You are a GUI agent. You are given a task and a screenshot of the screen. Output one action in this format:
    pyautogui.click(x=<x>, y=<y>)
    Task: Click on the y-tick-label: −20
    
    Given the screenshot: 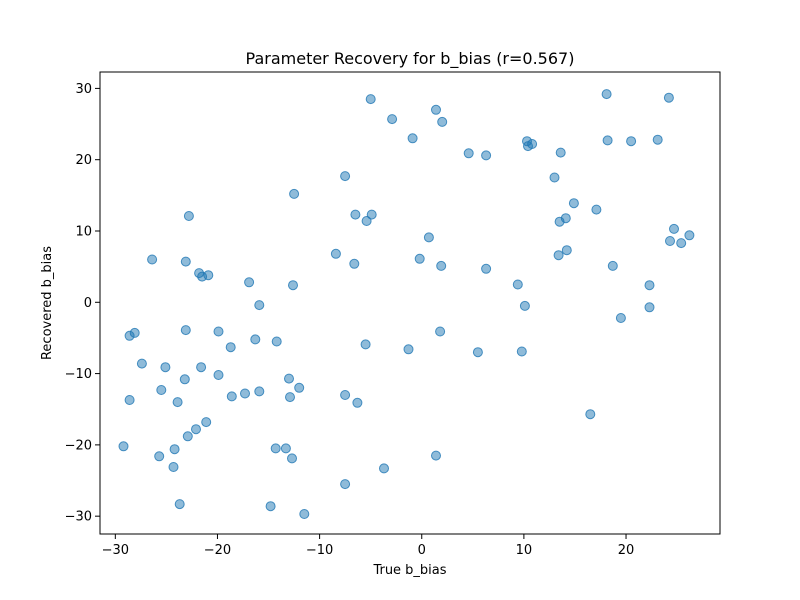 What is the action you would take?
    pyautogui.click(x=78, y=445)
    